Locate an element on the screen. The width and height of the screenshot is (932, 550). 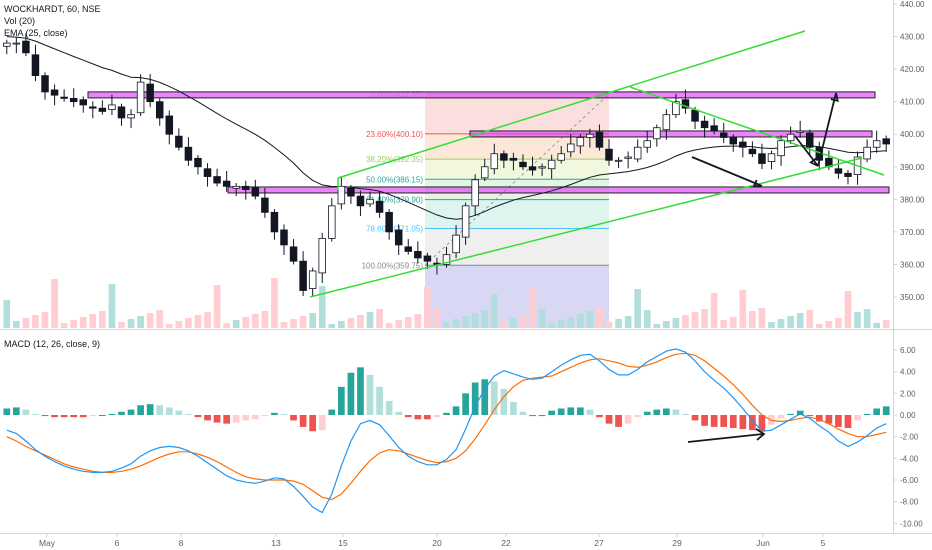
projection-arrow-up is located at coordinates (827, 129).